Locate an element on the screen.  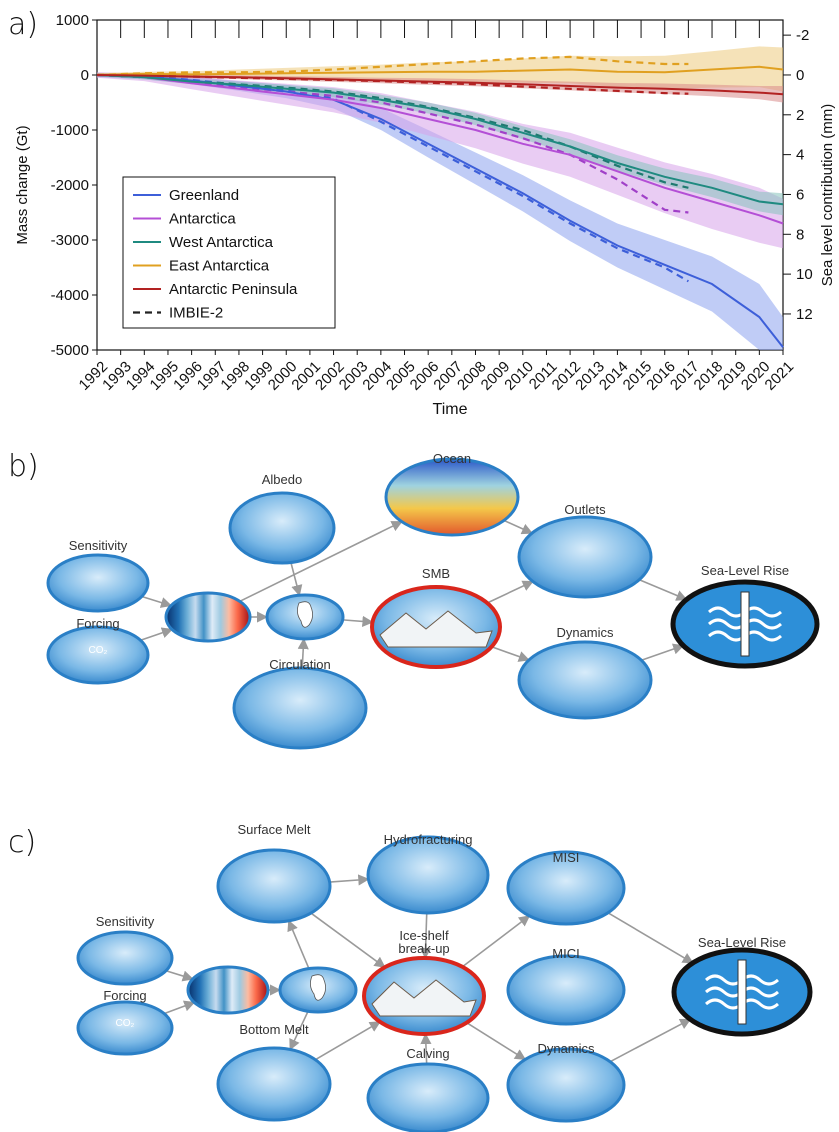
legend-label: Antarctic Peninsula is located at coordinates (233, 289).